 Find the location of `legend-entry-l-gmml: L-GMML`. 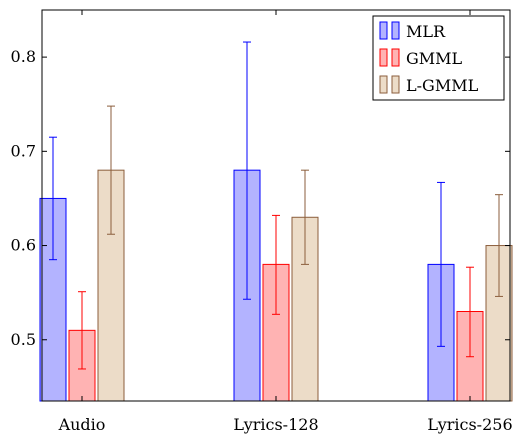

legend-entry-l-gmml: L-GMML is located at coordinates (429, 85).